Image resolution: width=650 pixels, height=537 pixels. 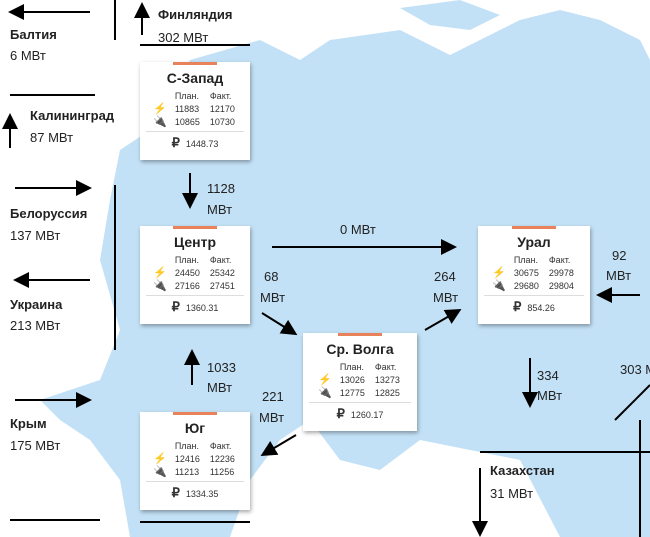 I want to click on consumption-plan: 12775, so click(x=352, y=392).